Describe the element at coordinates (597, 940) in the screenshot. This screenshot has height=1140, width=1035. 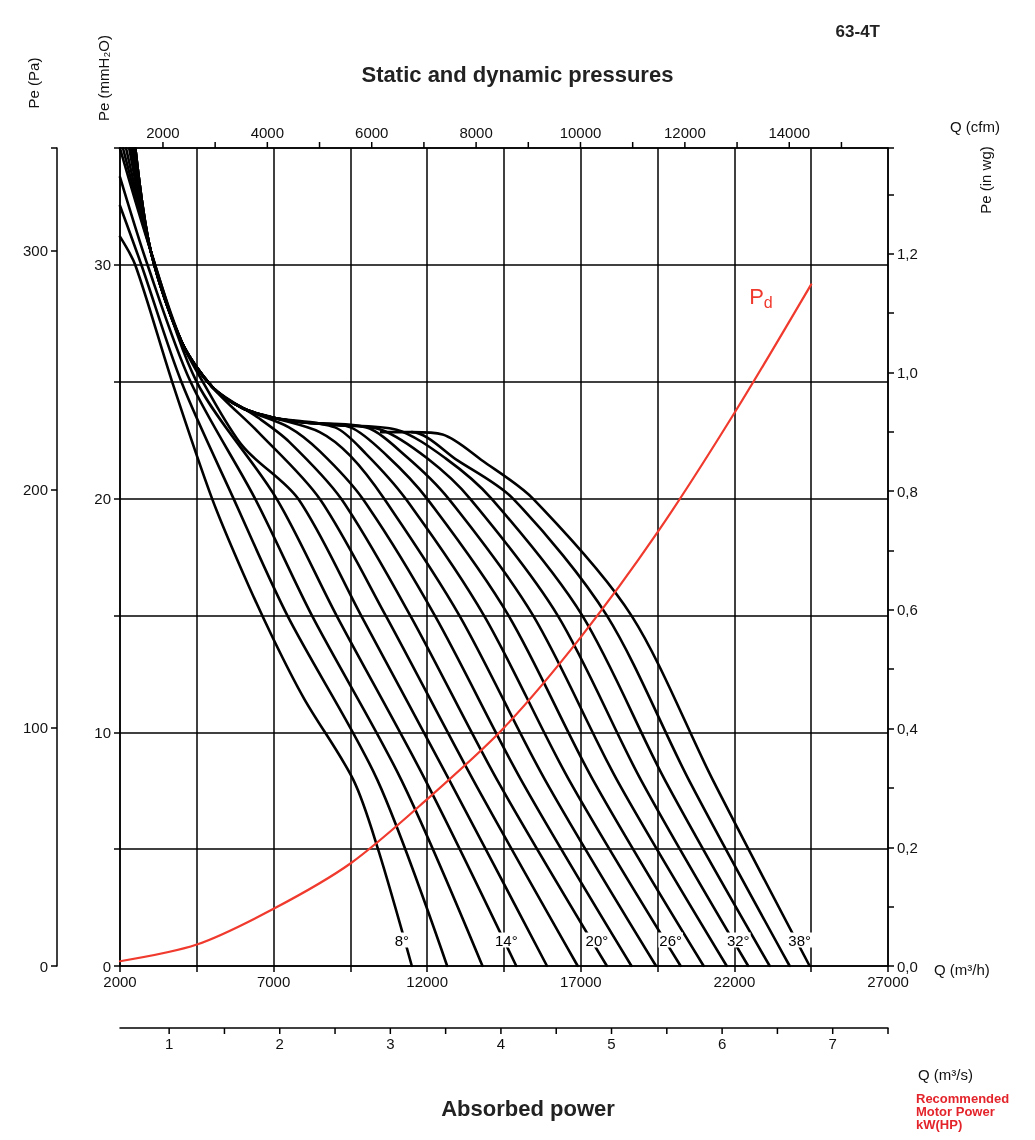
I see `series-label: 20°` at that location.